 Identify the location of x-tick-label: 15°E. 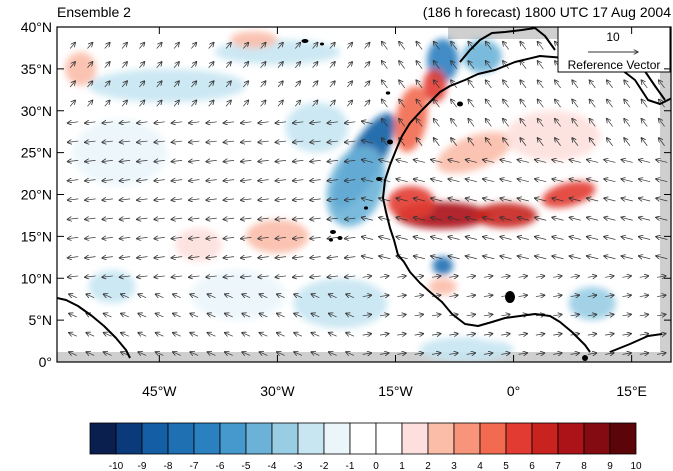
(631, 391).